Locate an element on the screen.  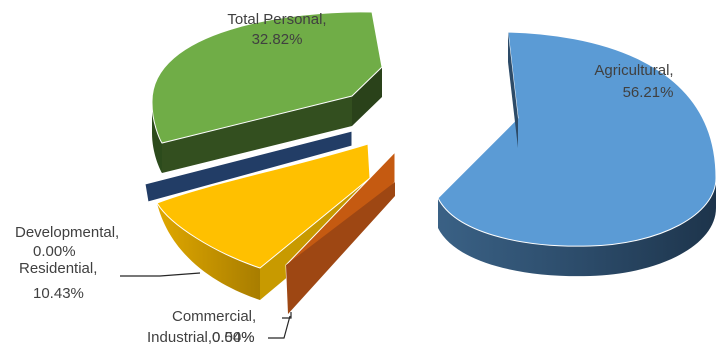
label-industrial-pct: 0.00% is located at coordinates (233, 337).